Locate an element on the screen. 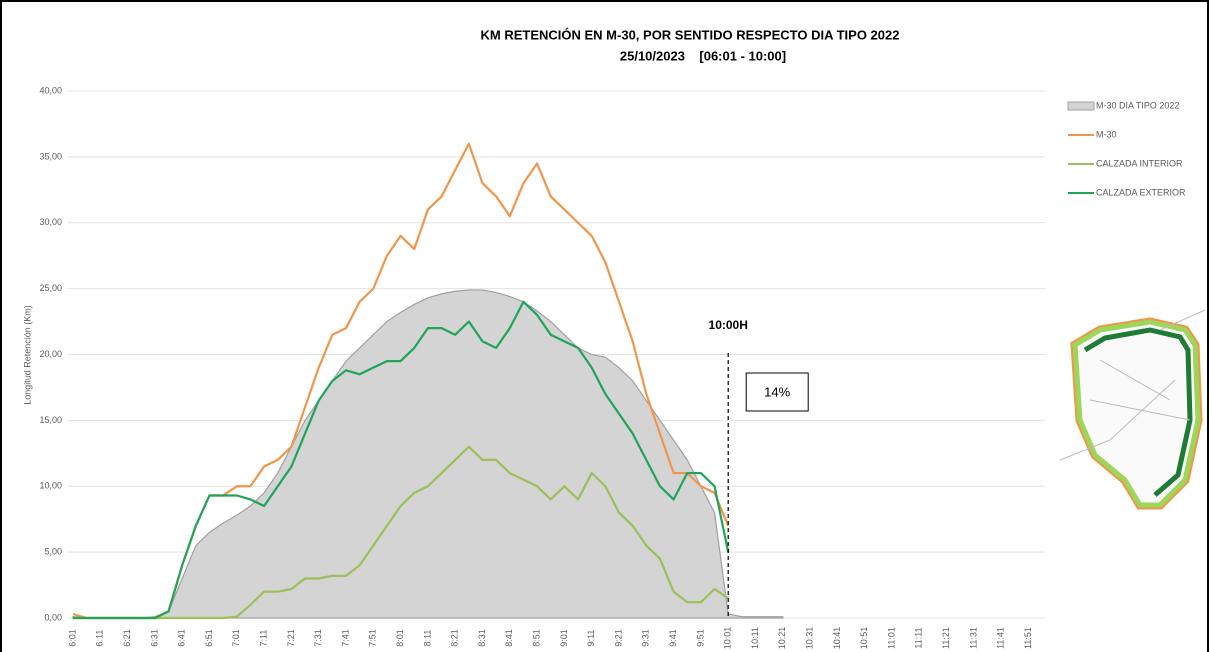 This screenshot has height=652, width=1210. x-tick-label: 8:51 is located at coordinates (536, 638).